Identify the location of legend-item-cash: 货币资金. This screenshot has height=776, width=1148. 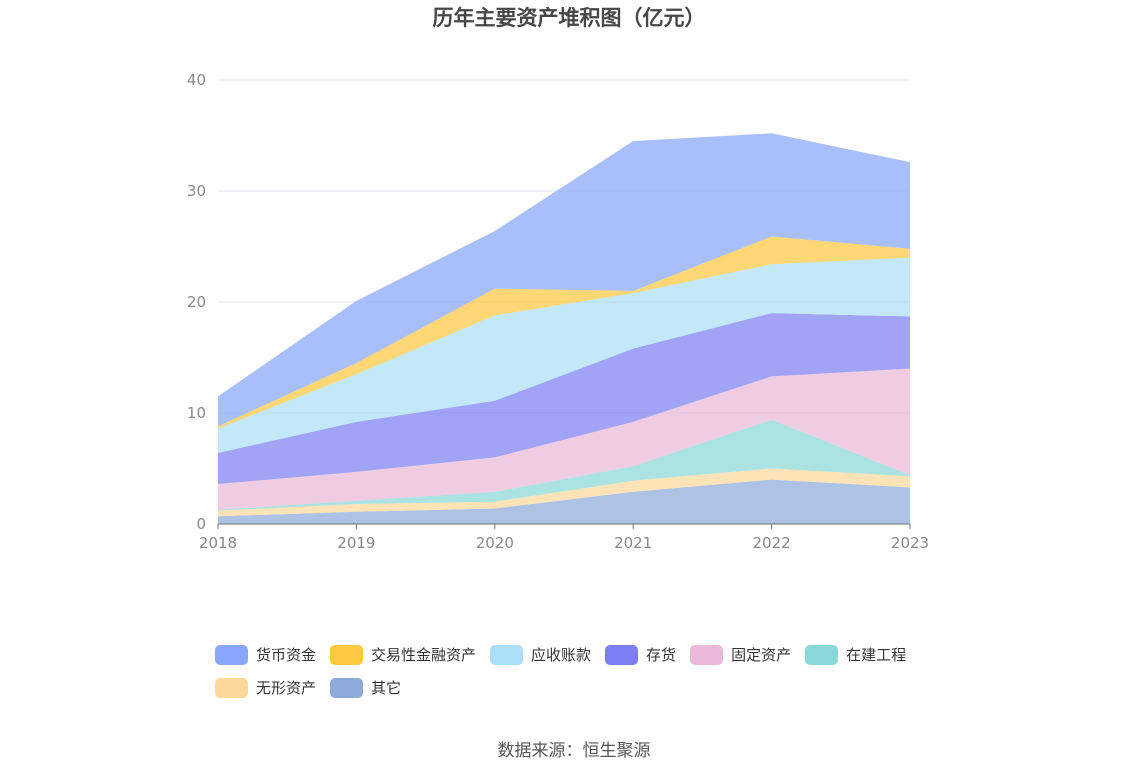
(265, 654).